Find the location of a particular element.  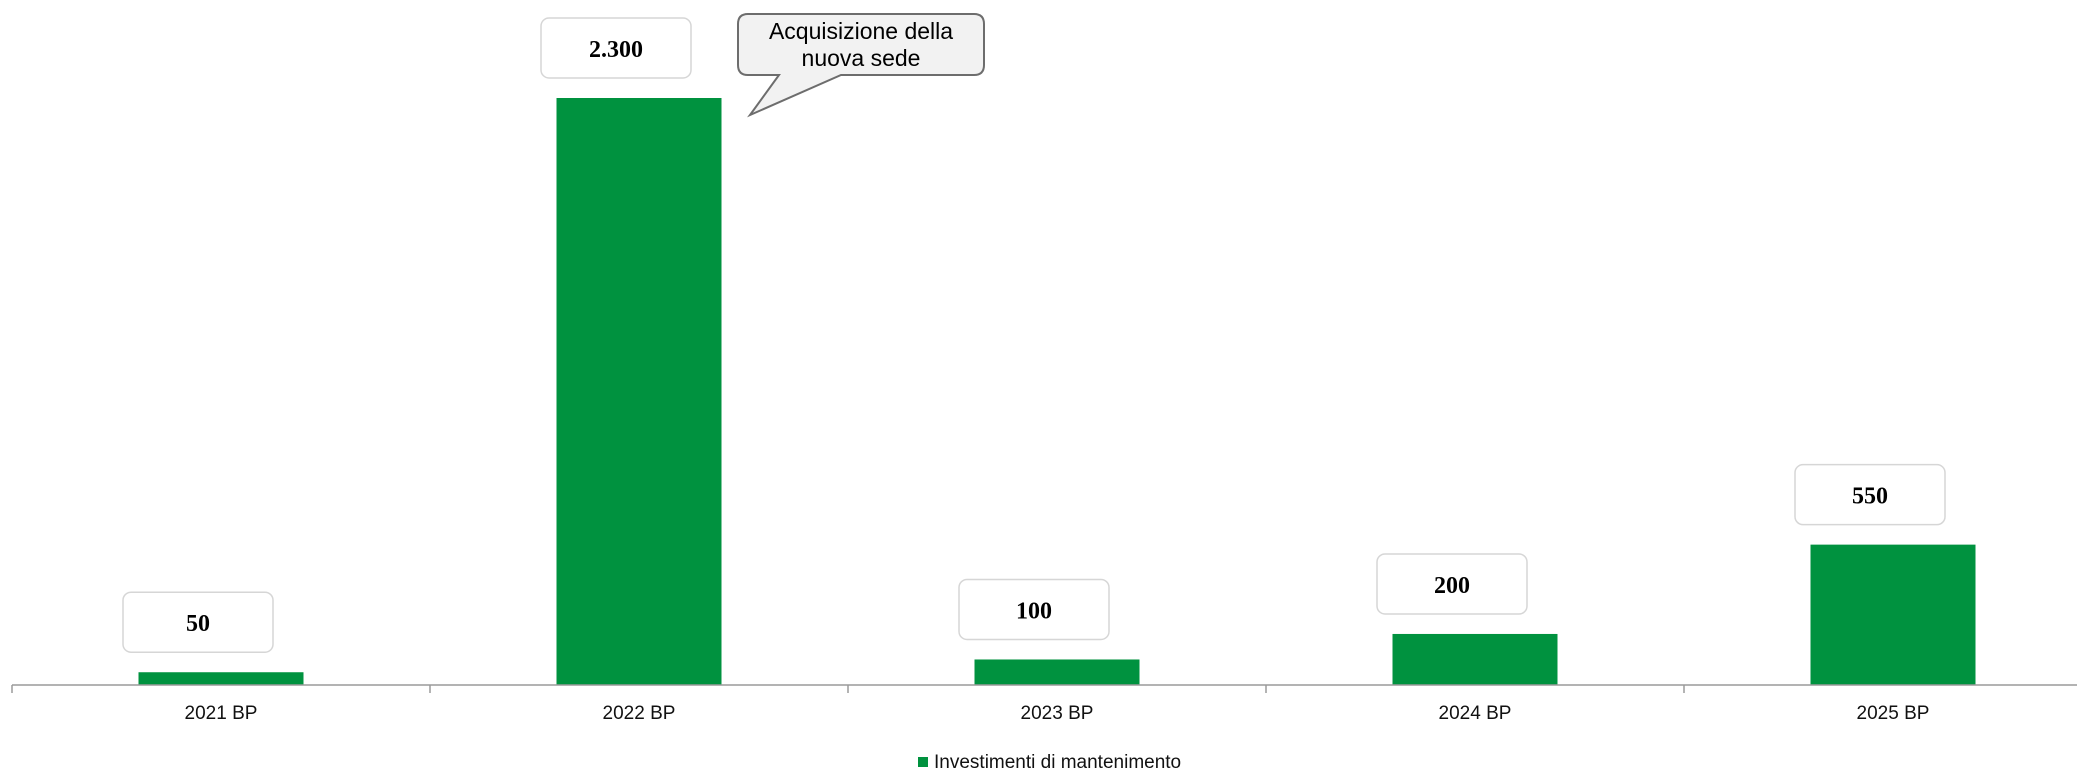

data-label: 2.300 is located at coordinates (616, 48).